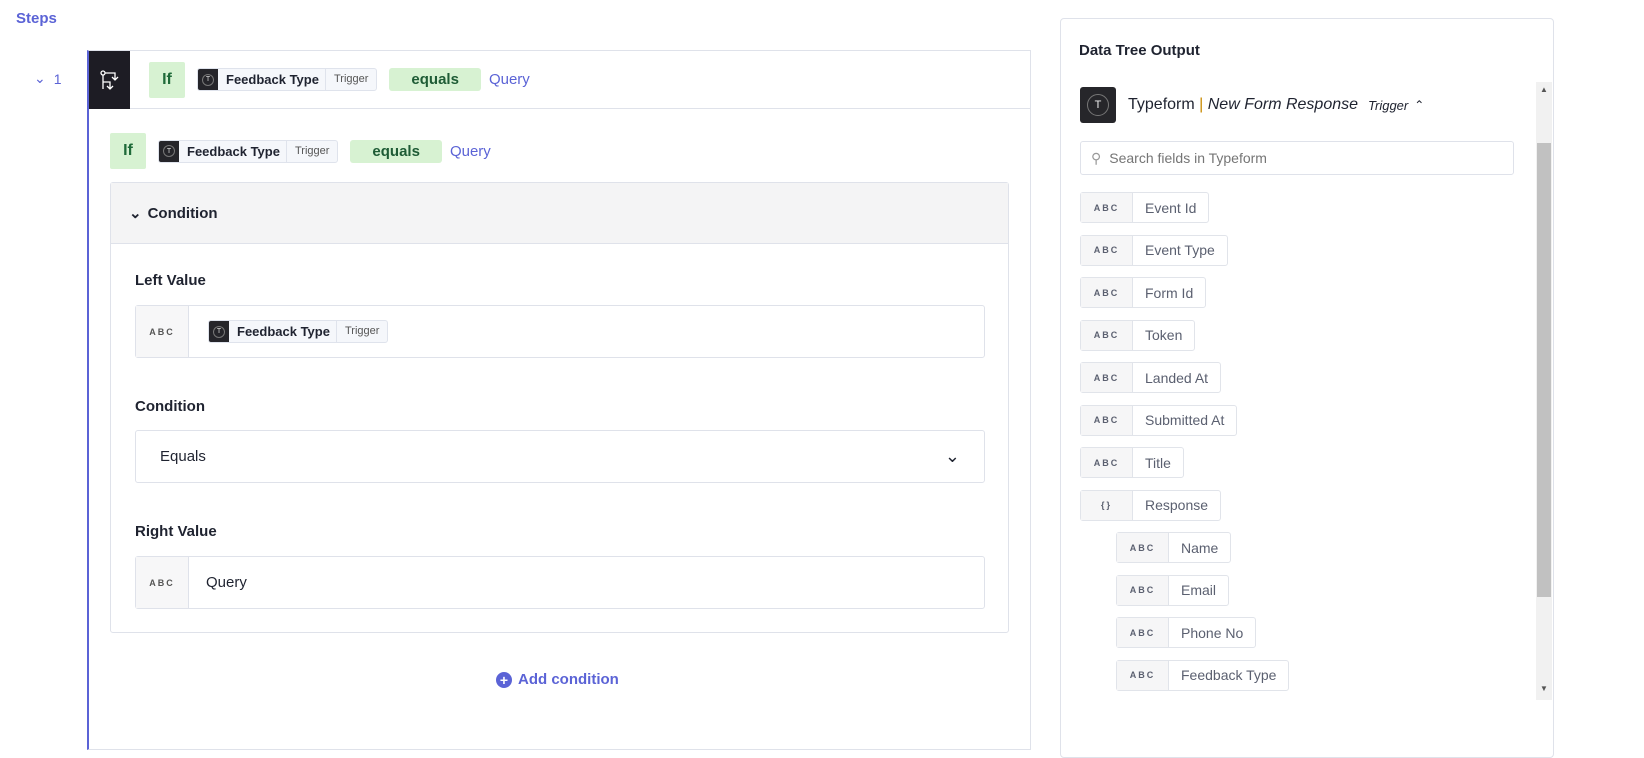  I want to click on right-value-label: Right Value, so click(176, 531).